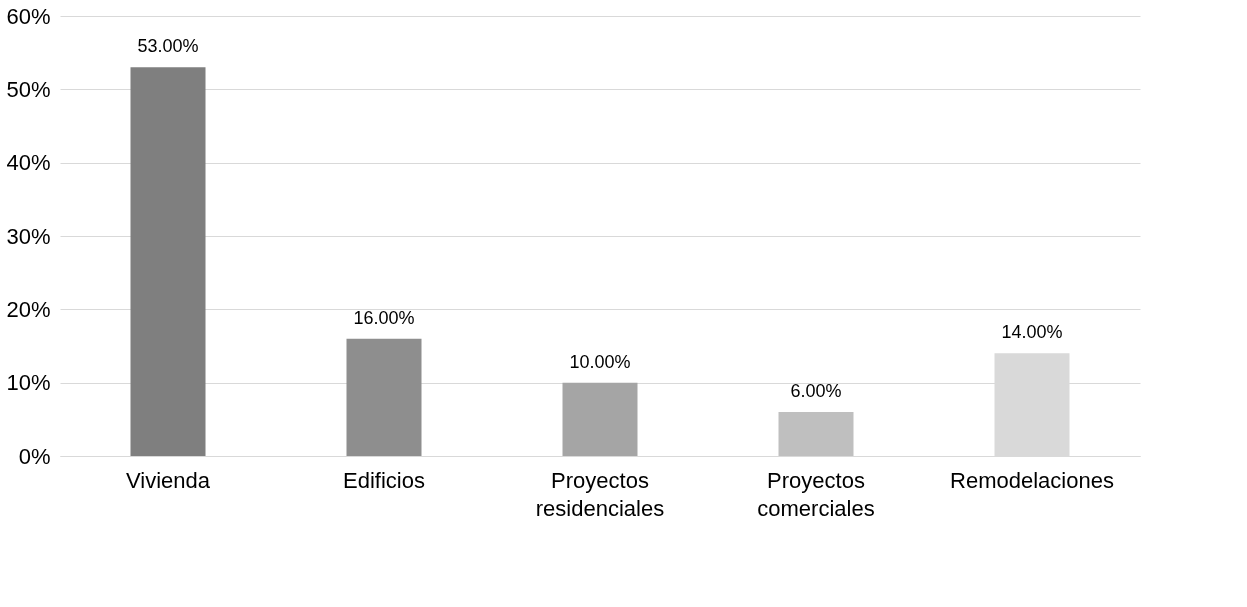  What do you see at coordinates (168, 480) in the screenshot?
I see `x-tick-label: Vivienda` at bounding box center [168, 480].